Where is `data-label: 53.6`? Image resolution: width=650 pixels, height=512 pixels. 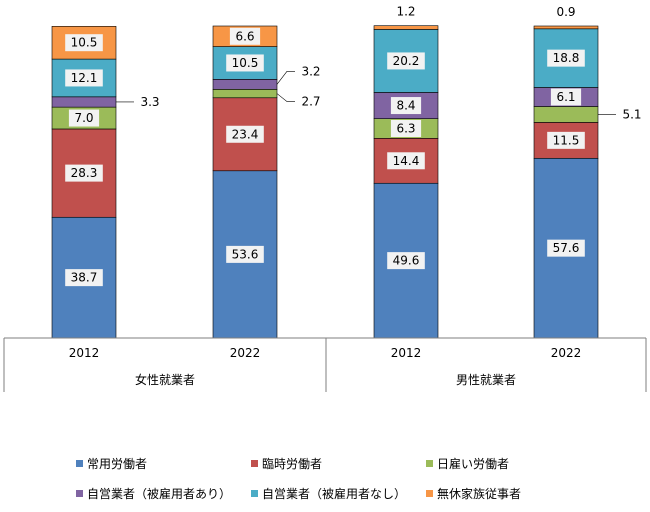 data-label: 53.6 is located at coordinates (245, 254).